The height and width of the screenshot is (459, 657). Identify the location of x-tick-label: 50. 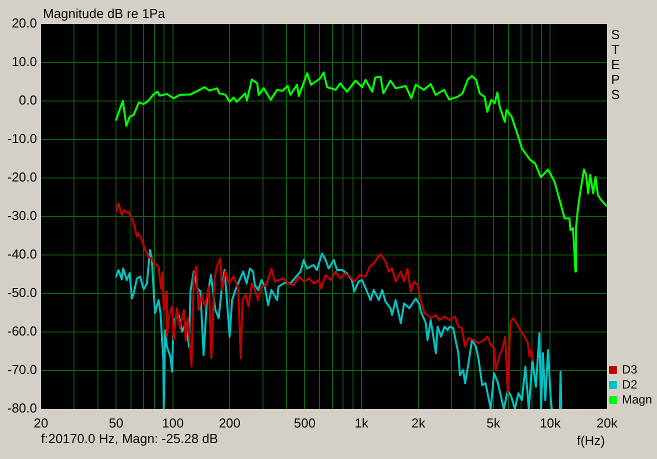
(116, 422).